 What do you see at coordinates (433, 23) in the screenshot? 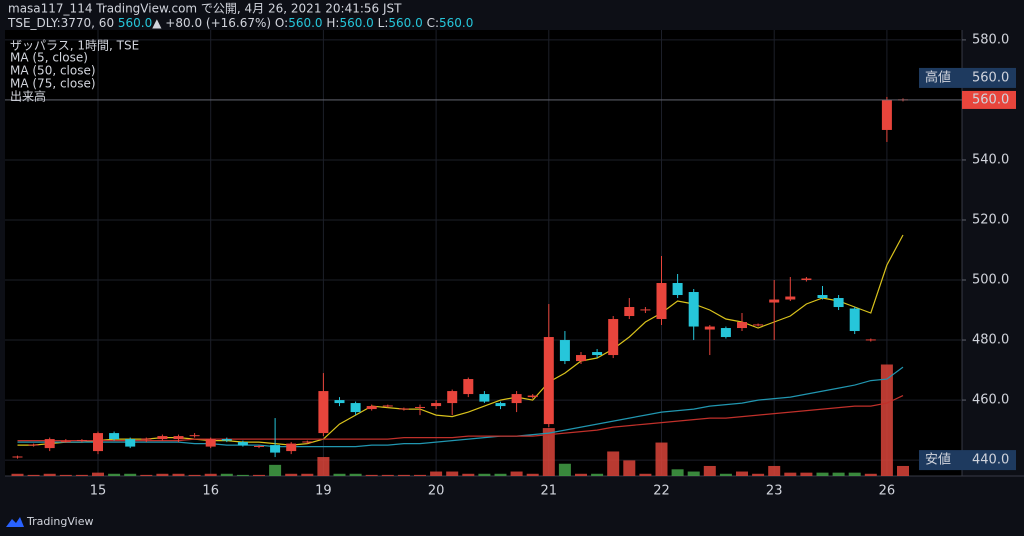
I see `quote-part: C:` at bounding box center [433, 23].